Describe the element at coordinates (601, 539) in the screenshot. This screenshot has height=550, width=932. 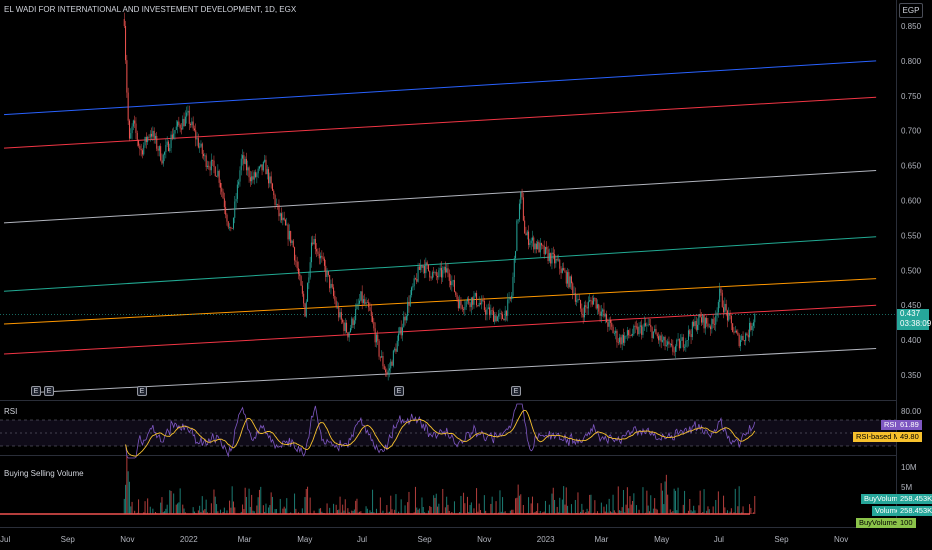
I see `x-tick-label: Mar` at that location.